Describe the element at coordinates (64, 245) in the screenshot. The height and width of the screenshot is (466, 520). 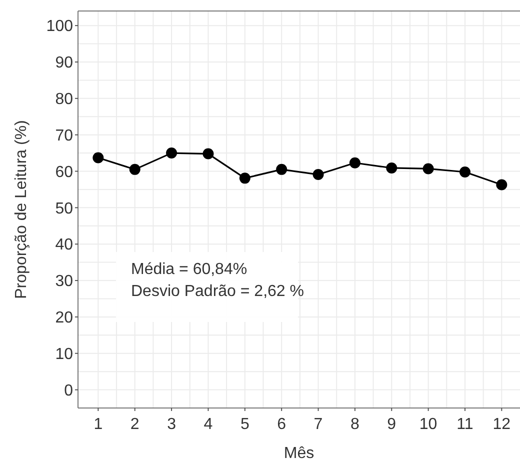
I see `y-tick-label: 40` at that location.